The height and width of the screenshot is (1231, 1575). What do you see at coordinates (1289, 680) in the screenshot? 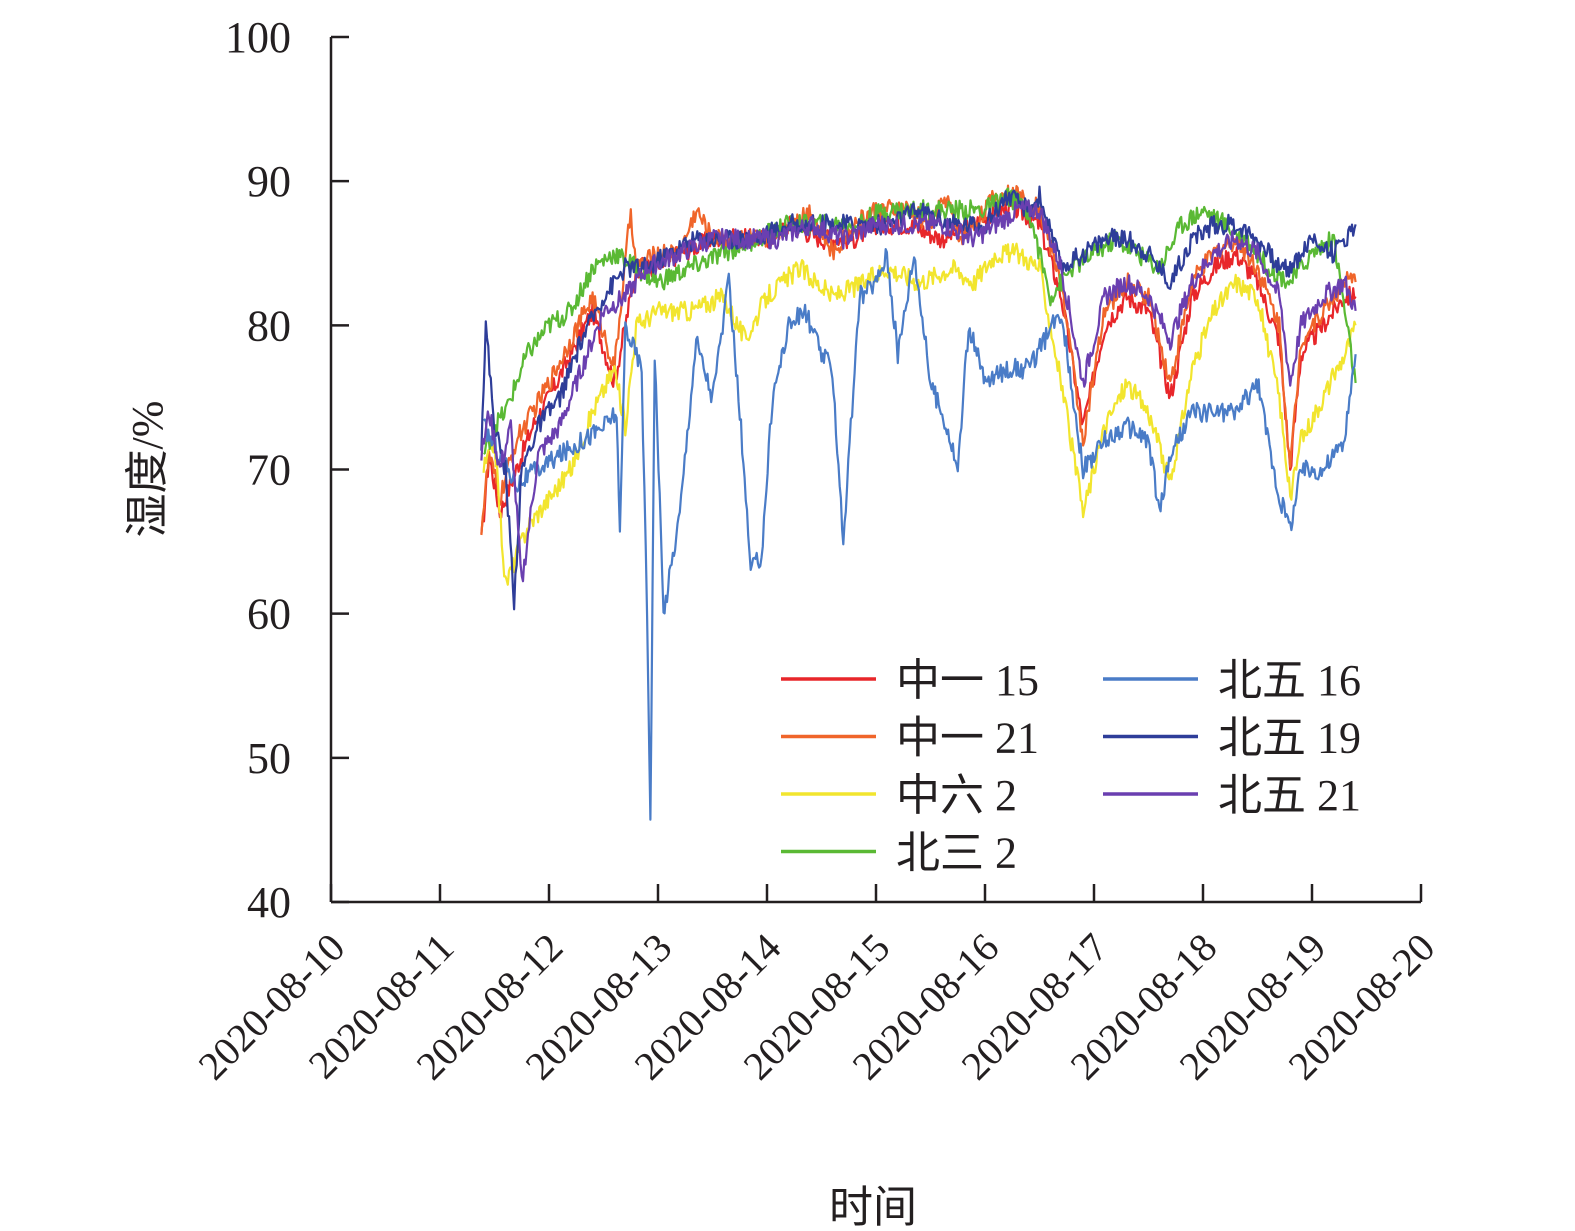
I see `legend-label: 北五 16` at bounding box center [1289, 680].